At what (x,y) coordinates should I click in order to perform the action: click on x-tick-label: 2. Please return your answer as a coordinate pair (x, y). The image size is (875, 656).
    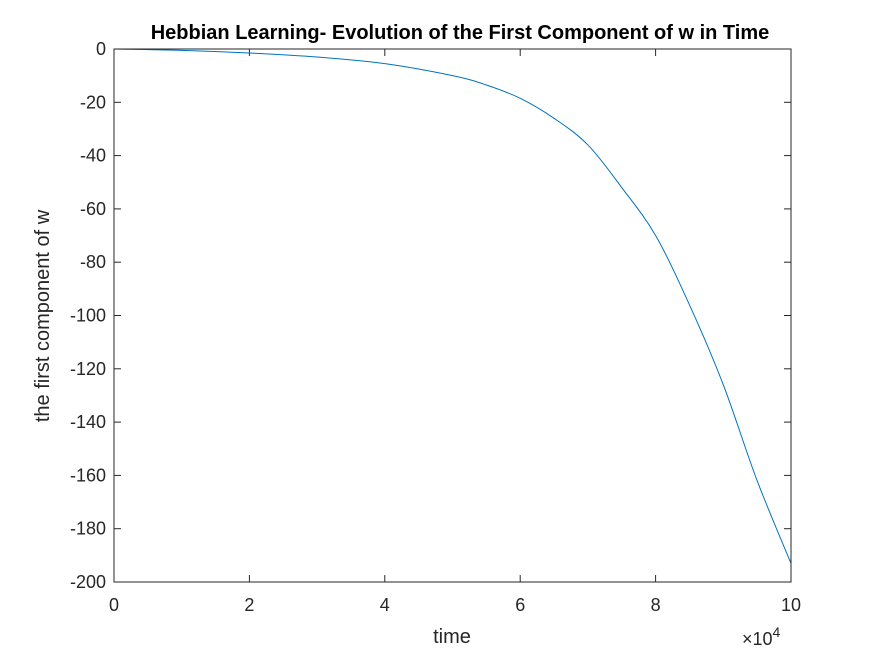
    Looking at the image, I should click on (249, 605).